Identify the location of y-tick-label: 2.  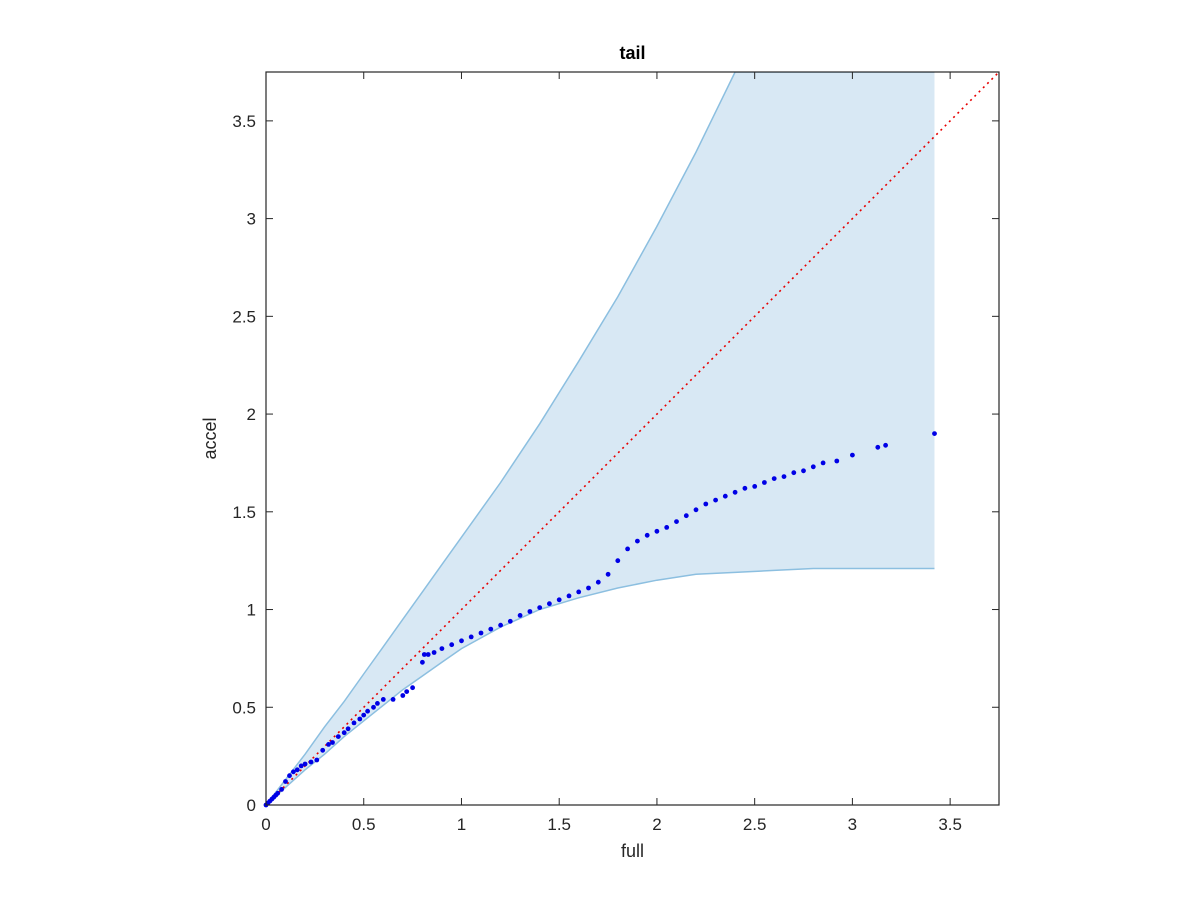
(251, 414).